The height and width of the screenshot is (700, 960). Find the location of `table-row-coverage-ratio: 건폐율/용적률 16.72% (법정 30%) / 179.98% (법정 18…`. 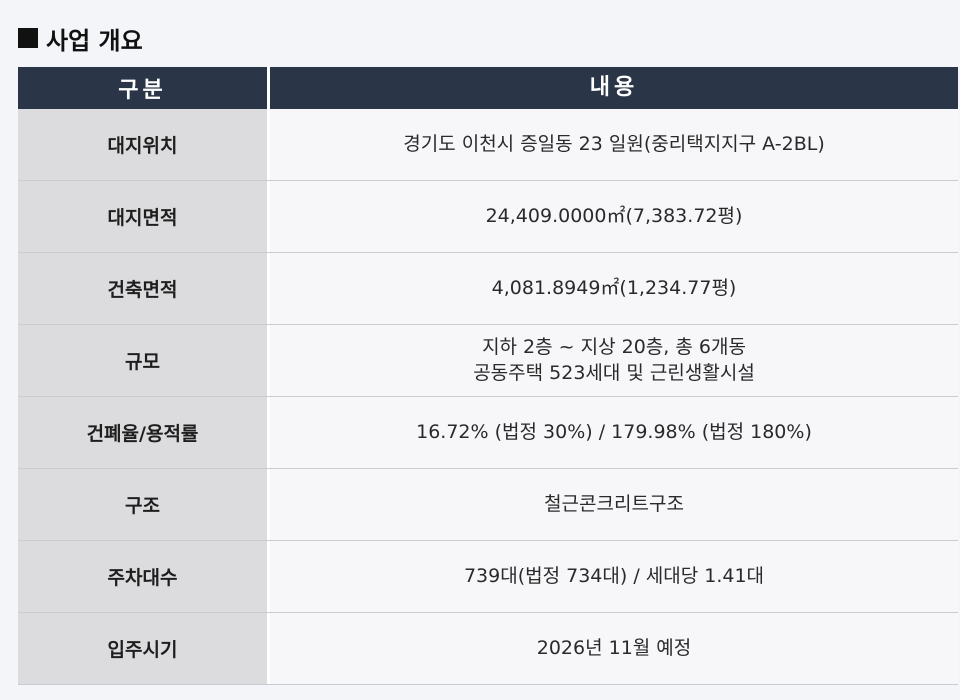

table-row-coverage-ratio: 건폐율/용적률 16.72% (법정 30%) / 179.98% (법정 18… is located at coordinates (488, 433).